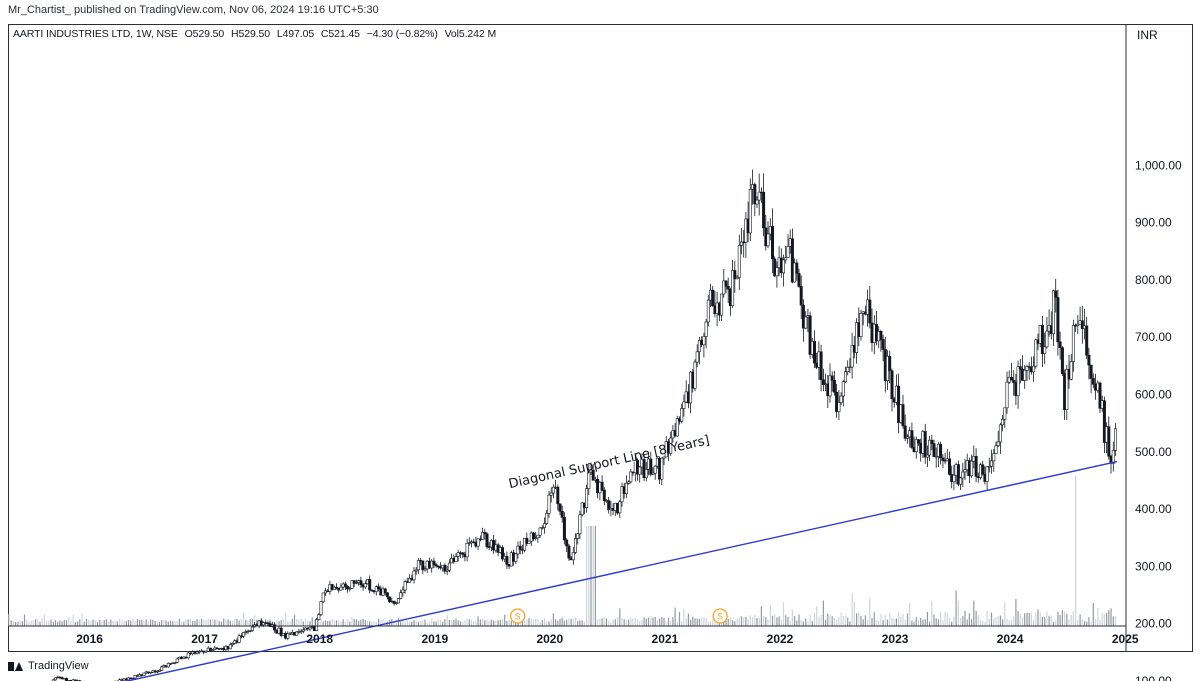  Describe the element at coordinates (89, 639) in the screenshot. I see `x-tick-label: 2016` at that location.